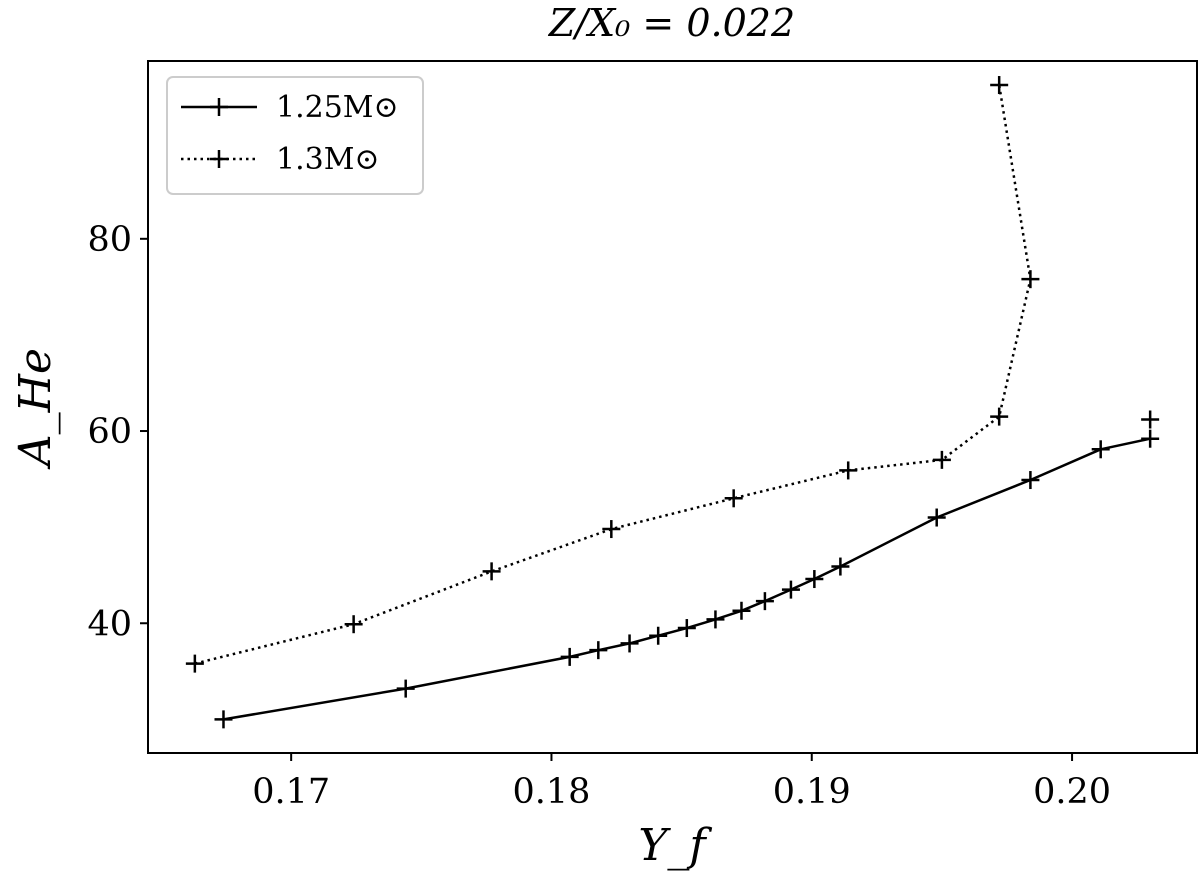 The image size is (1200, 877). Describe the element at coordinates (1072, 792) in the screenshot. I see `x-tick-label: 0.20` at that location.